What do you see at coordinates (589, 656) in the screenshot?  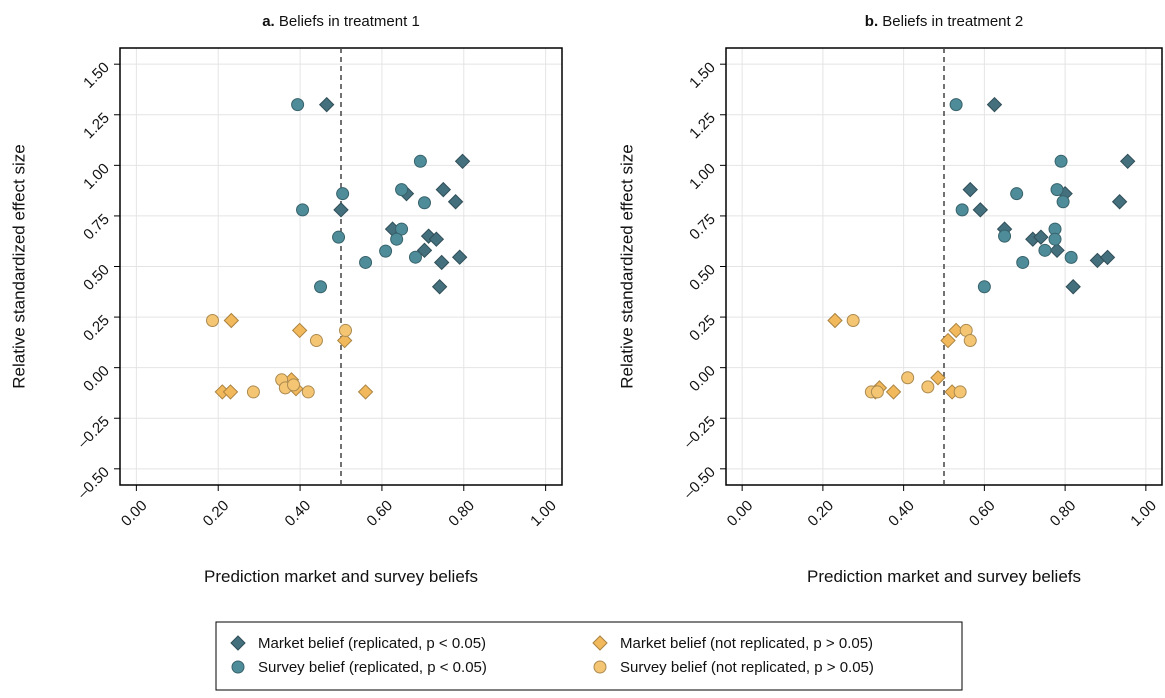 I see `legend-box` at bounding box center [589, 656].